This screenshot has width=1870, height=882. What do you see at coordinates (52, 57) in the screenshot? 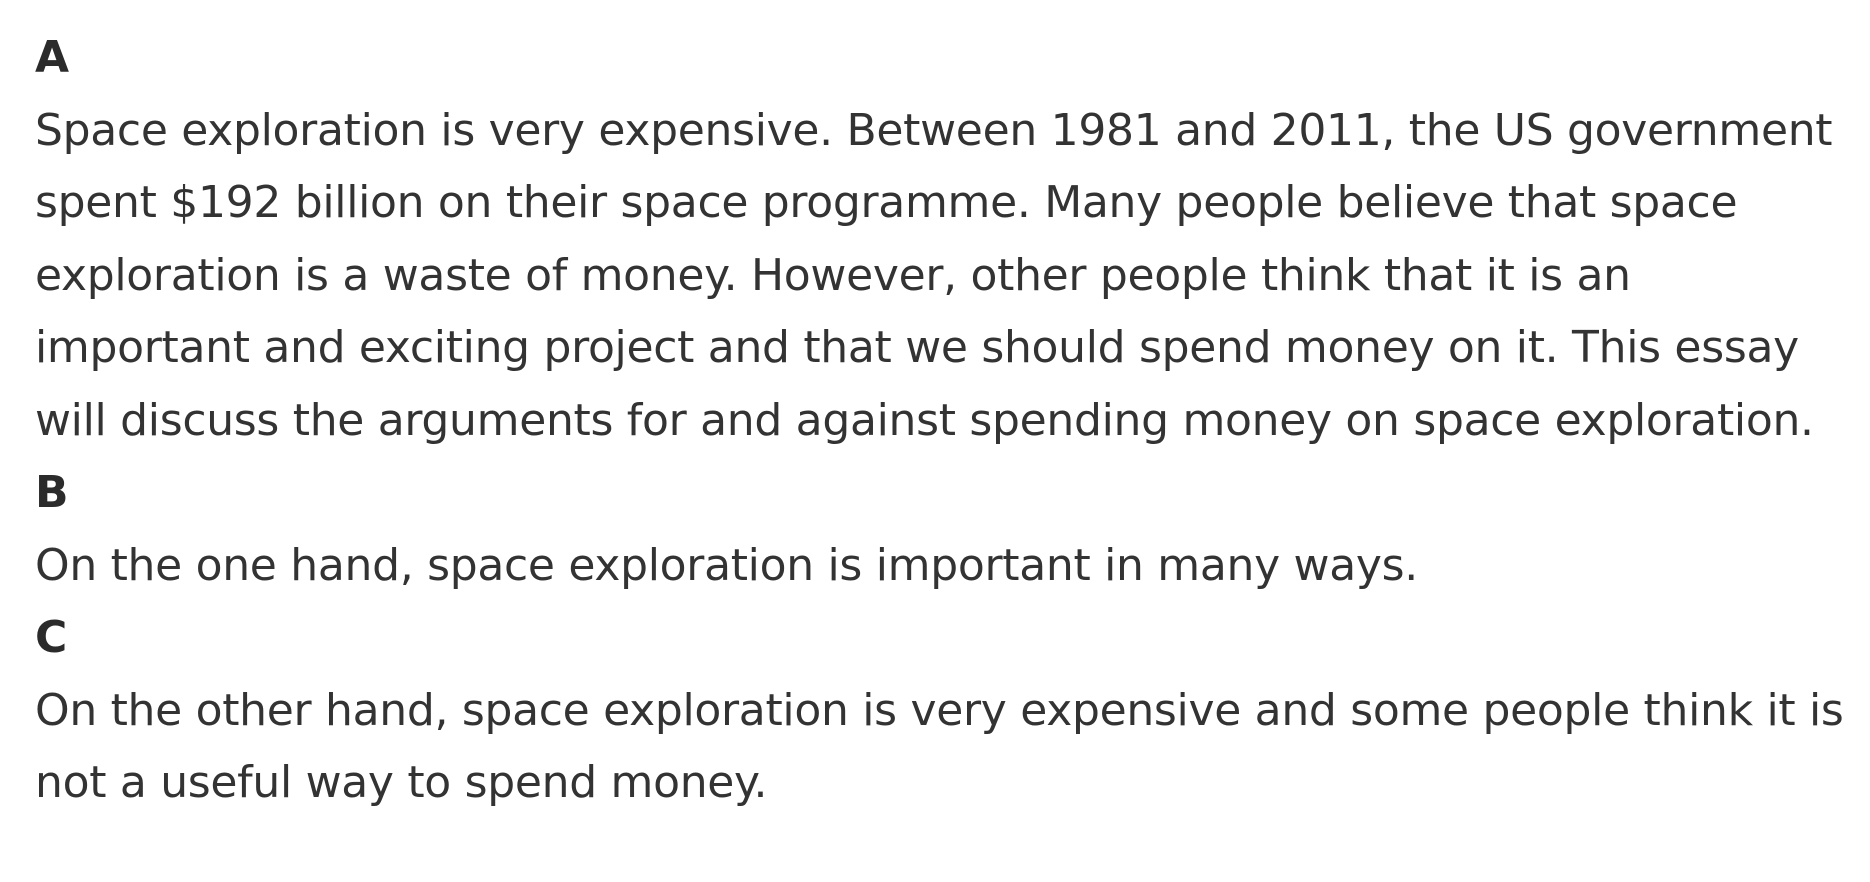
I see `section-label: A` at bounding box center [52, 57].